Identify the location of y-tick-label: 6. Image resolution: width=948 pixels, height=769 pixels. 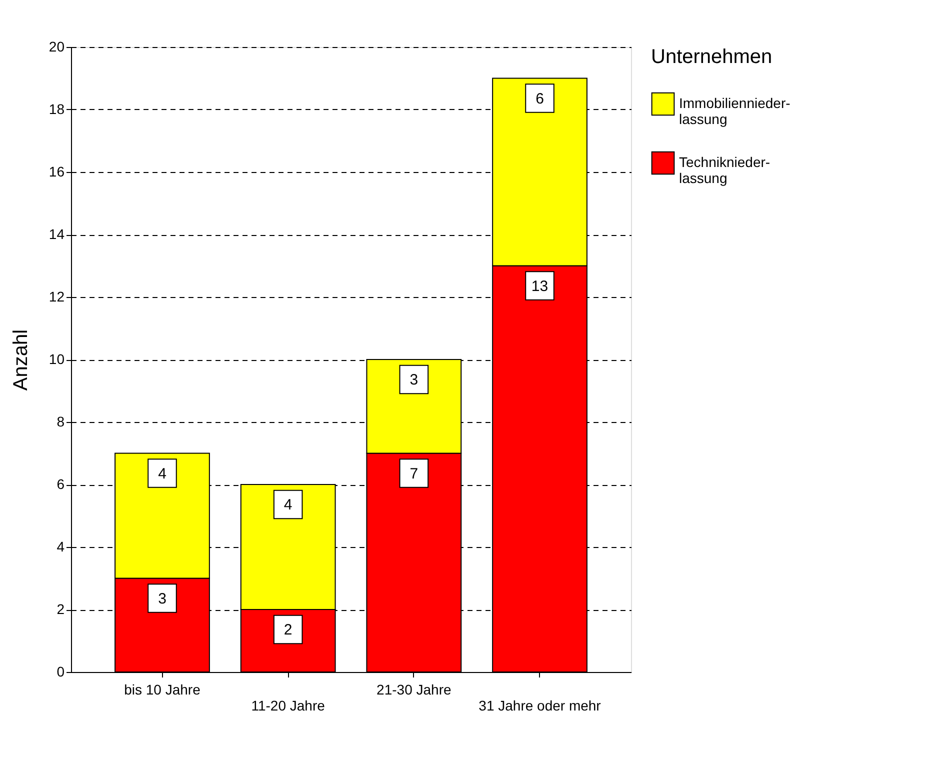
(60, 484).